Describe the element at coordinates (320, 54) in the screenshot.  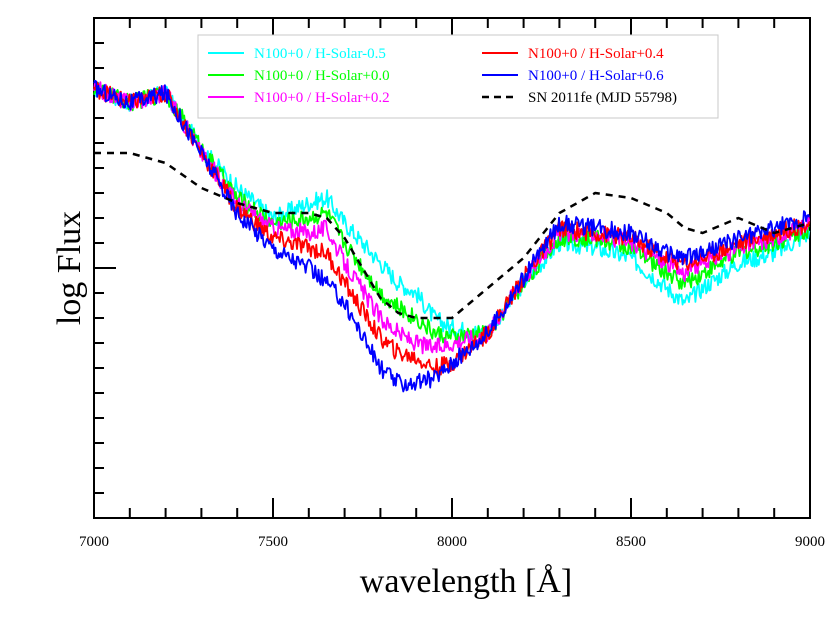
I see `legend-label: N100+0 / H-Solar-0.5` at that location.